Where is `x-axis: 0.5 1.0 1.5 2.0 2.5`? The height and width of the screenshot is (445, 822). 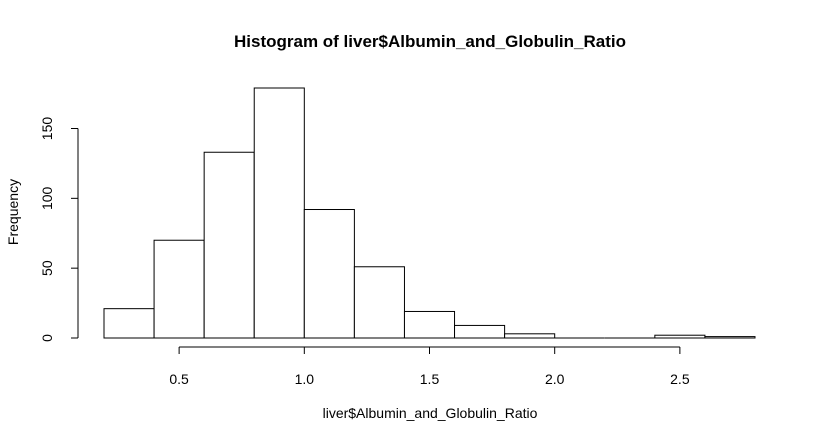
x-axis: 0.5 1.0 1.5 2.0 2.5 is located at coordinates (429, 366).